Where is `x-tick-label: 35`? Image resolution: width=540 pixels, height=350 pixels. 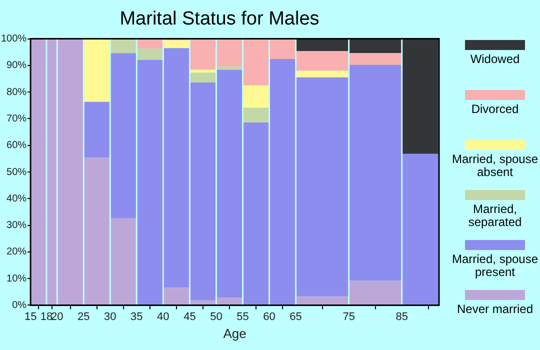 x-tick-label: 35 is located at coordinates (136, 316).